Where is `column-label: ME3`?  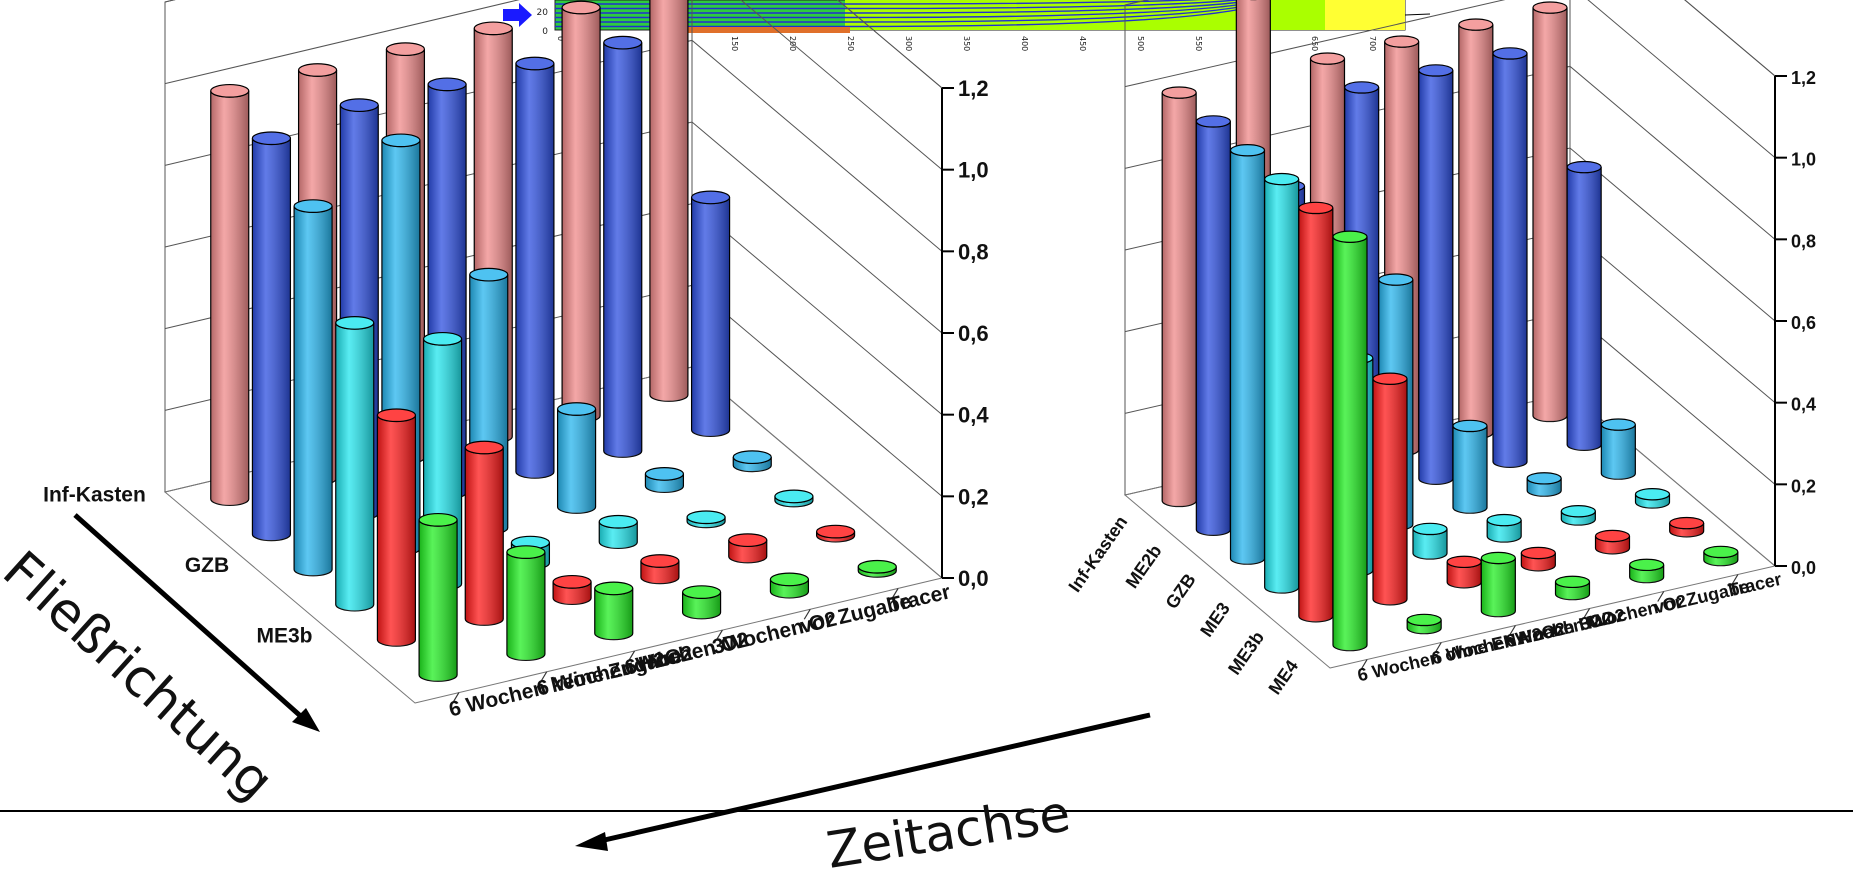 column-label: ME3 is located at coordinates (1215, 620).